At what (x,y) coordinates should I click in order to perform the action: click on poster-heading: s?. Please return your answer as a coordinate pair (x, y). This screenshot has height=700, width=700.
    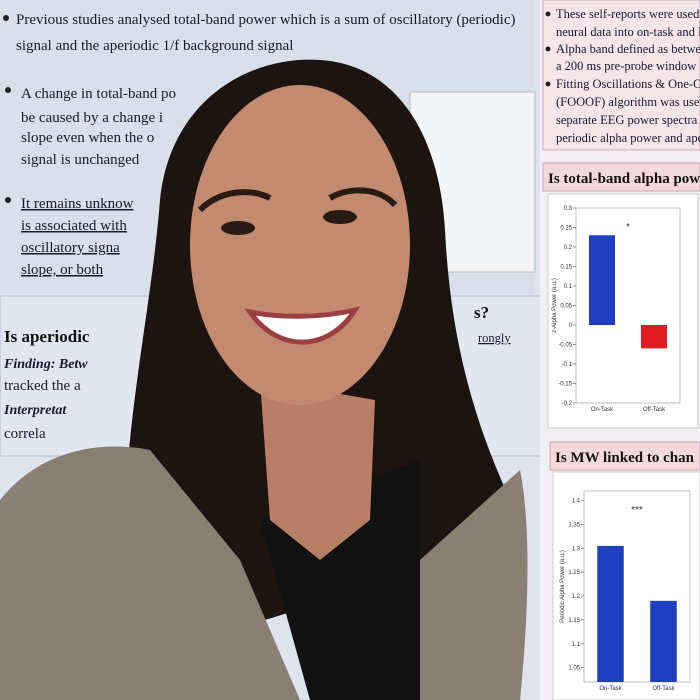
    Looking at the image, I should click on (481, 312).